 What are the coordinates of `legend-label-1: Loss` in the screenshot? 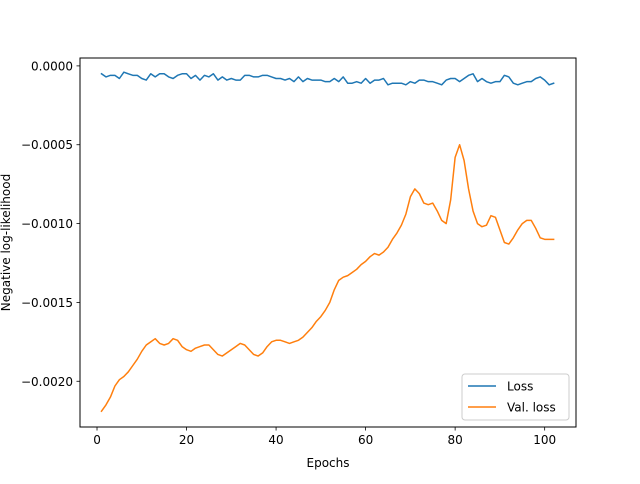 It's located at (520, 387).